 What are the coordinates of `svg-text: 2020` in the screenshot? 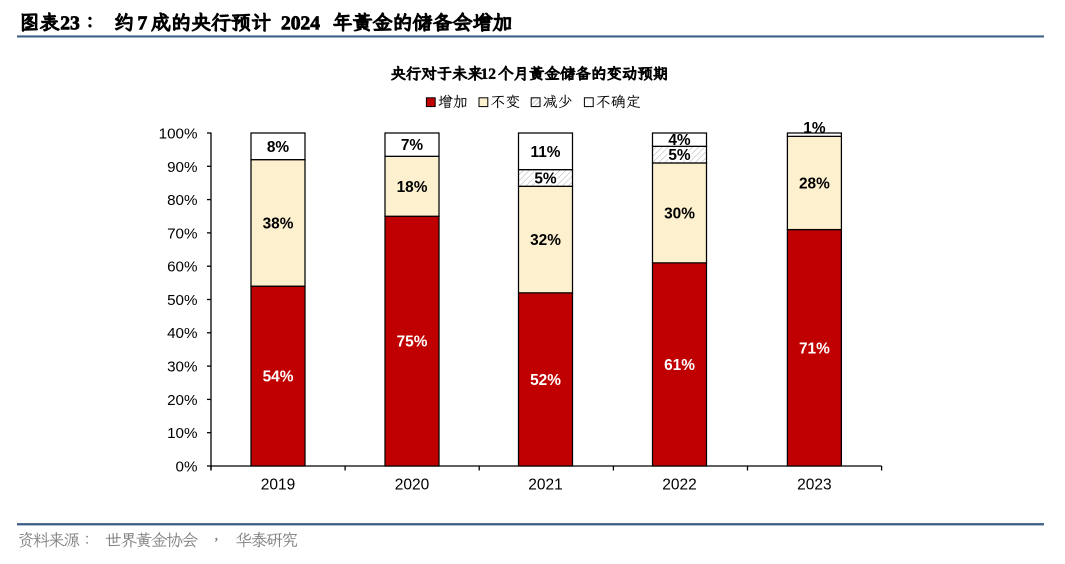 It's located at (412, 484).